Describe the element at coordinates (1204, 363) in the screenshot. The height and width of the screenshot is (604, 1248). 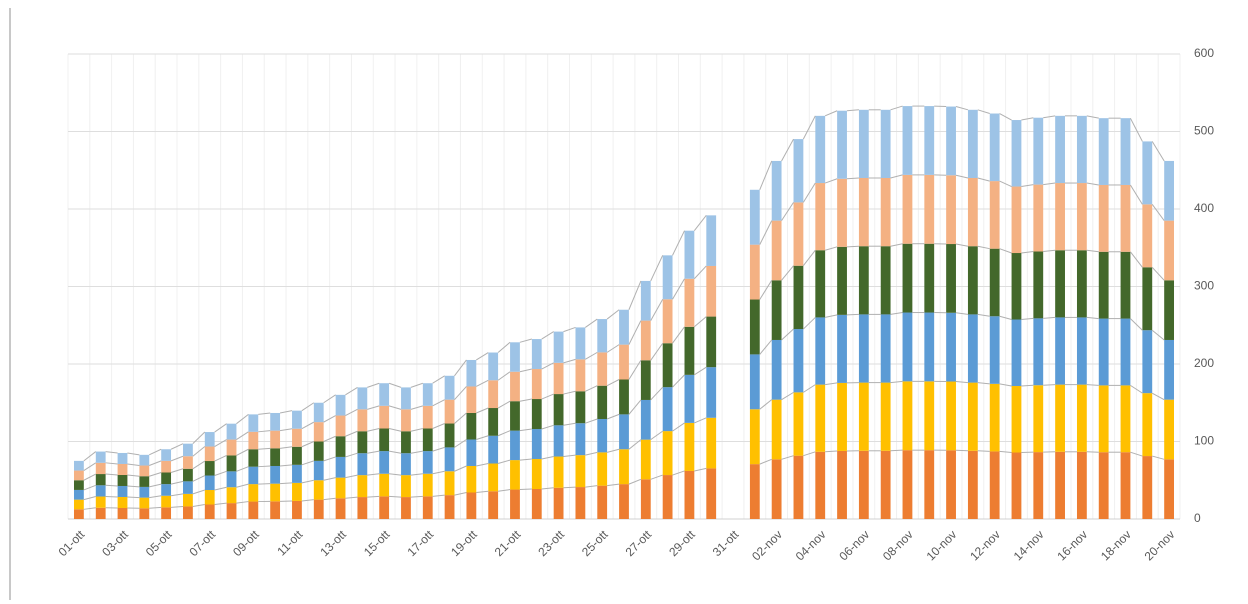
I see `y-tick-label: 200` at that location.